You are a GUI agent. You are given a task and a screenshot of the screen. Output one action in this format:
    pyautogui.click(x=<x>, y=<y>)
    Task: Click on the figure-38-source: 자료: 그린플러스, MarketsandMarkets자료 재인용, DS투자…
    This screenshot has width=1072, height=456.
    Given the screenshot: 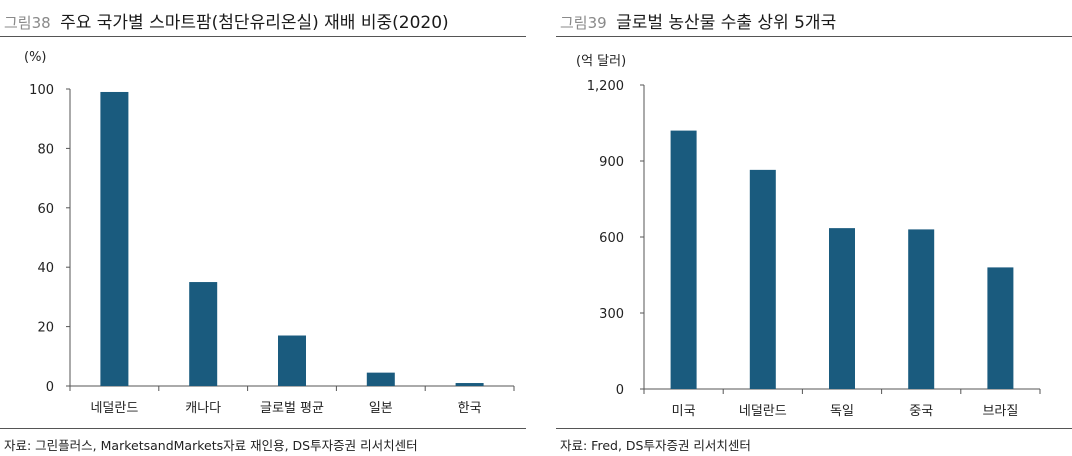 What is the action you would take?
    pyautogui.click(x=211, y=445)
    